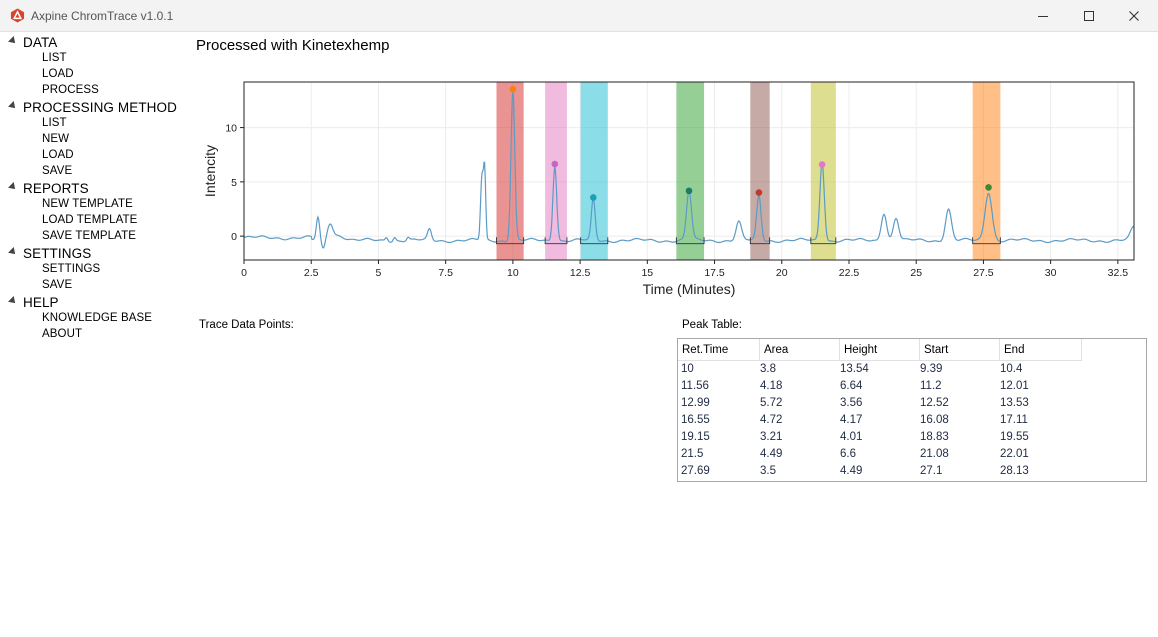 The image size is (1158, 637). I want to click on table-row: 12.99 5.72 3.56 12.52 13.53, so click(911, 403).